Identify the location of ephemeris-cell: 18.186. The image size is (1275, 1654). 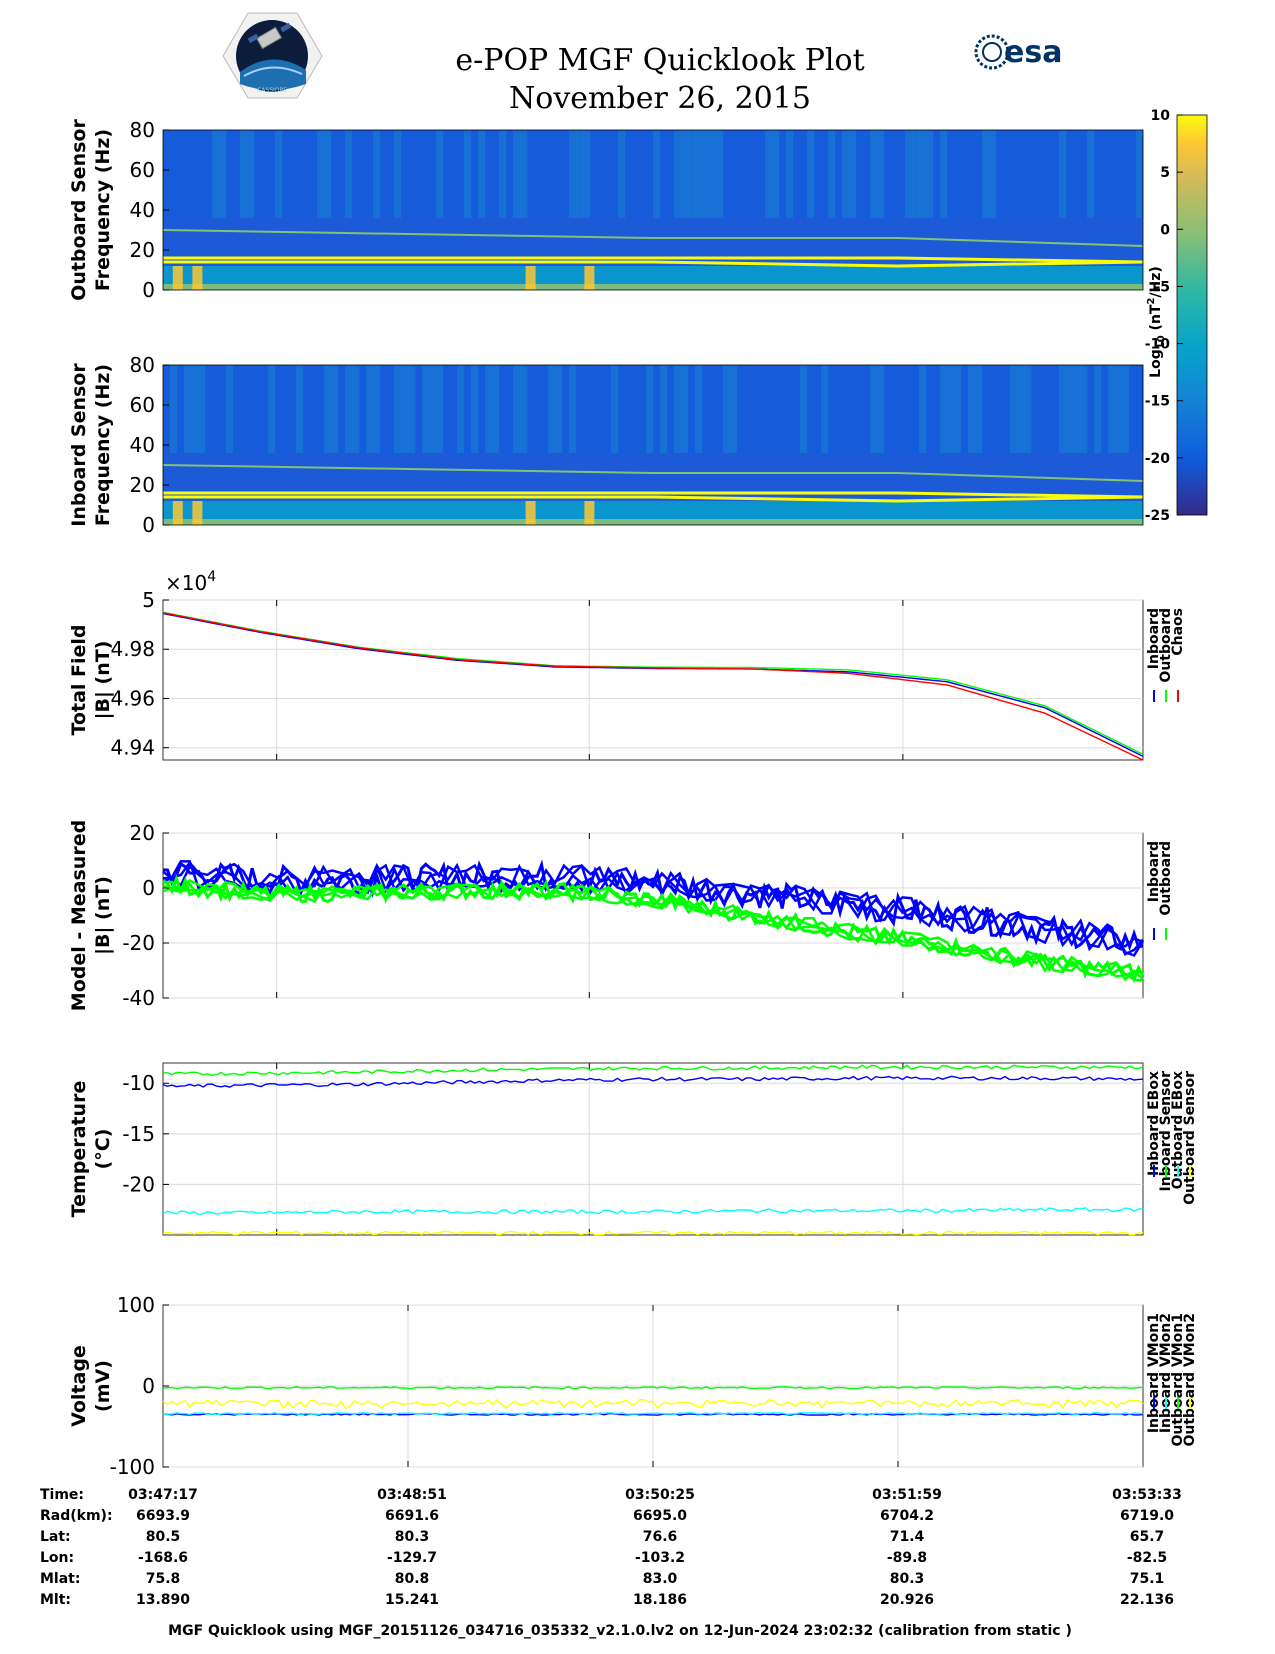
(660, 1600).